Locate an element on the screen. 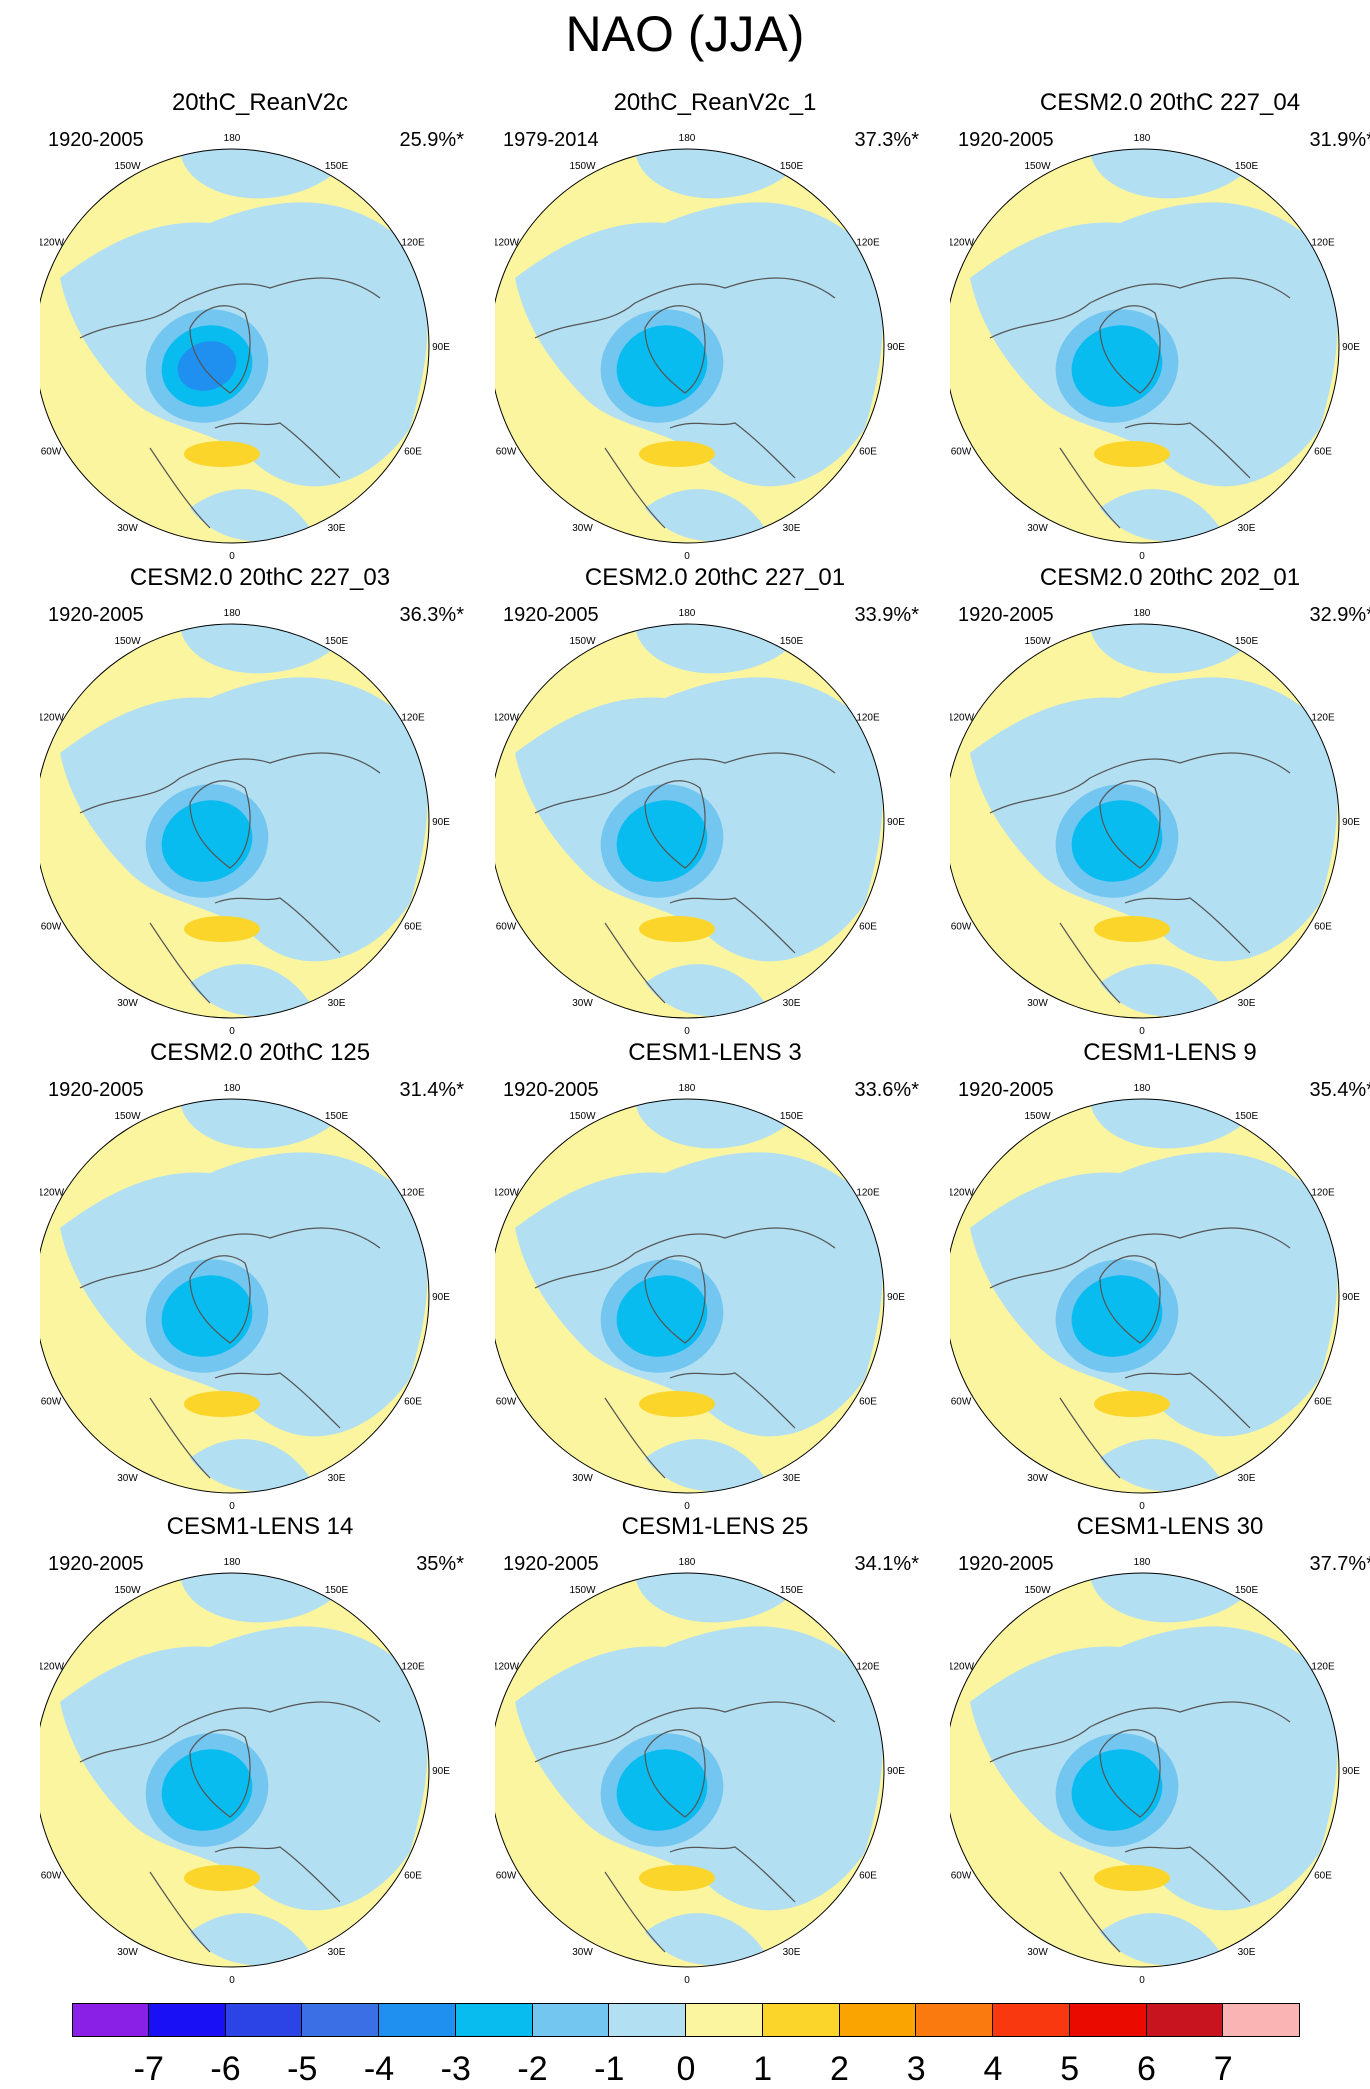 Image resolution: width=1370 pixels, height=2089 pixels. colorbar-tick: 4 is located at coordinates (993, 2069).